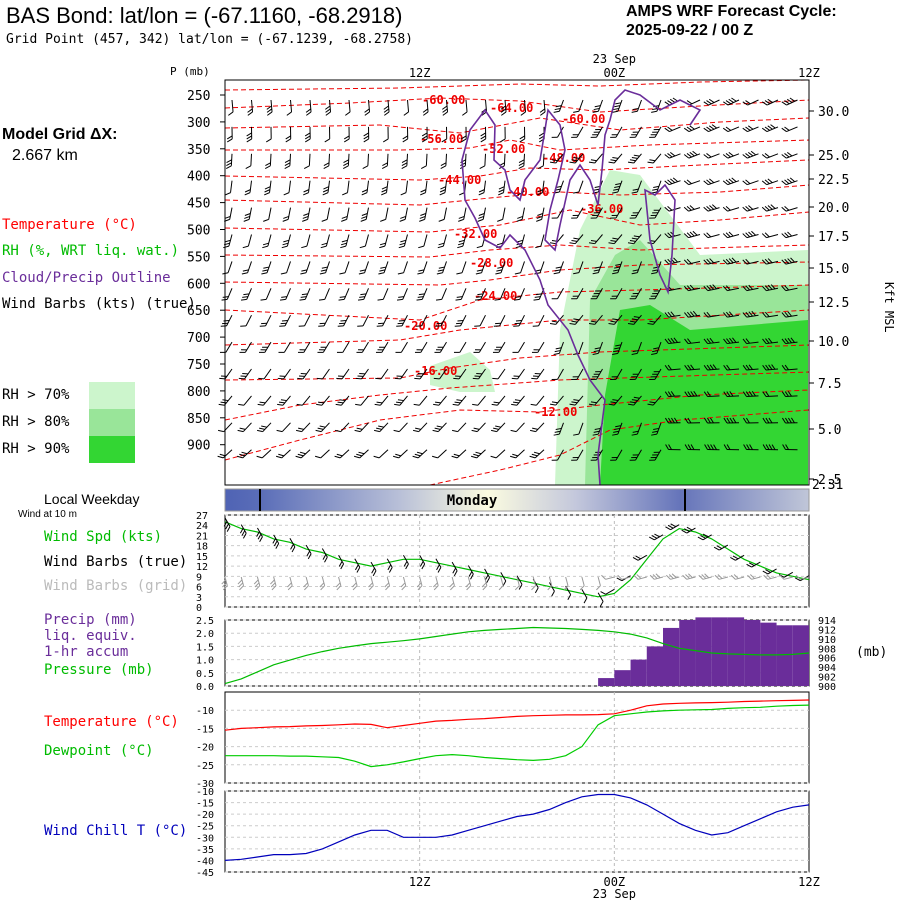 The image size is (900, 900). What do you see at coordinates (103, 537) in the screenshot?
I see `wind-speed-legend: Wind Spd (kts)` at bounding box center [103, 537].